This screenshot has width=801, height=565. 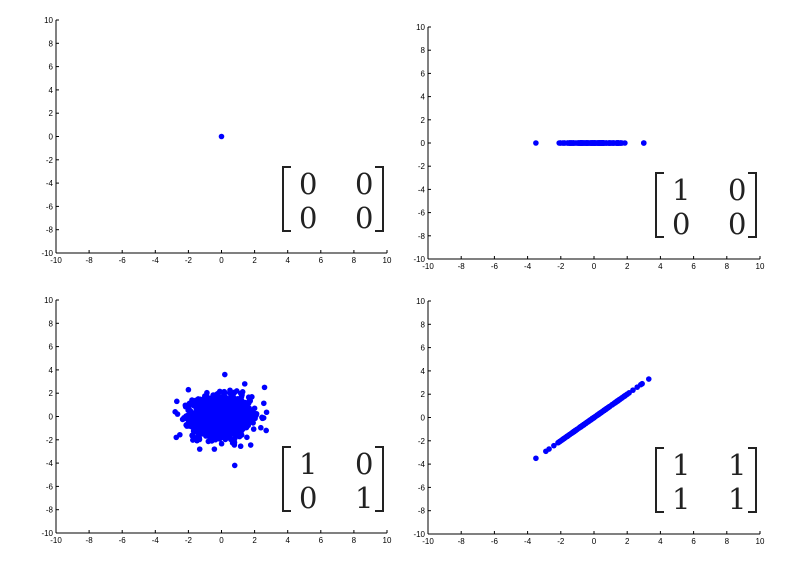 I want to click on x-tick-label: -10, so click(x=56, y=260).